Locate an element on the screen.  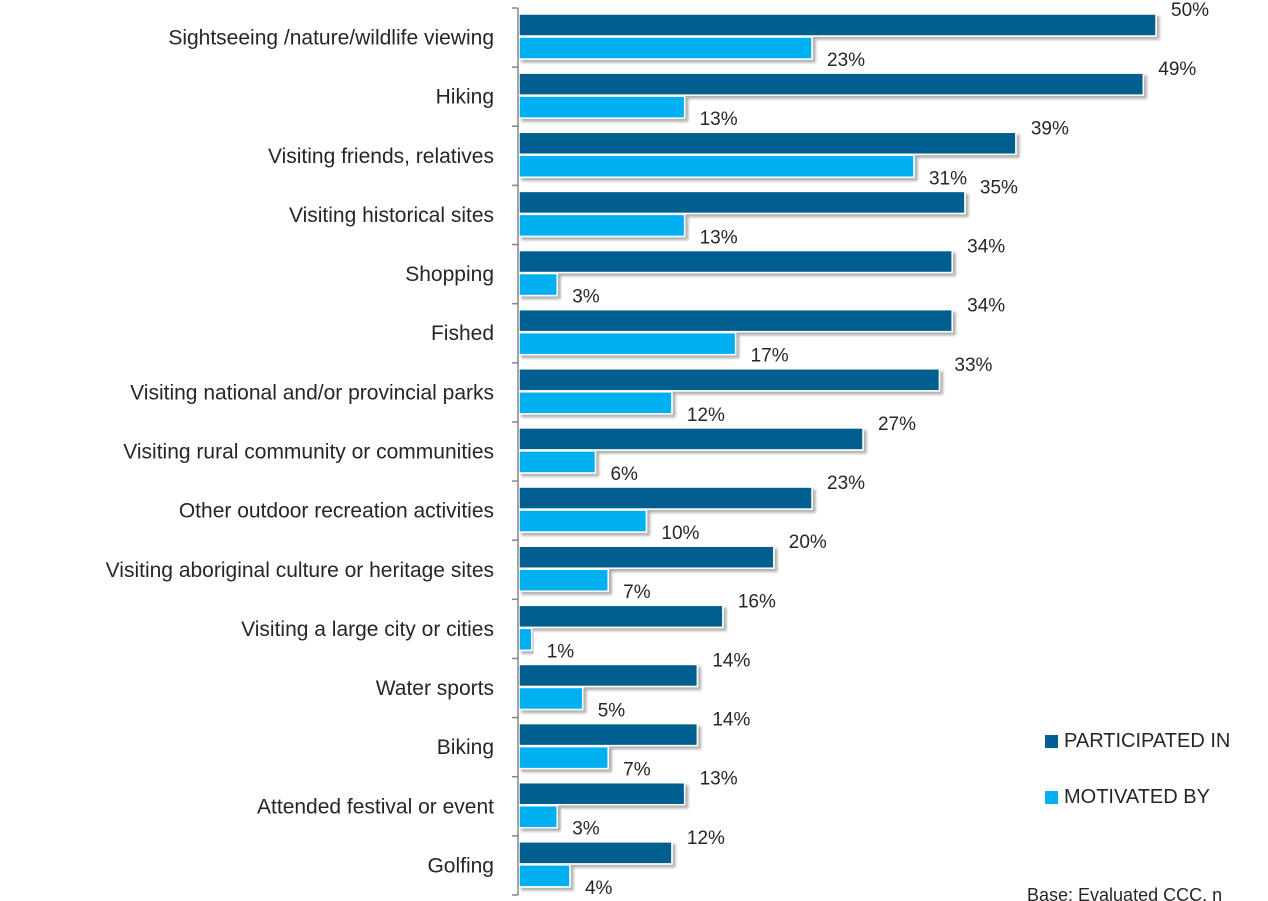
category-axis is located at coordinates (515, 451).